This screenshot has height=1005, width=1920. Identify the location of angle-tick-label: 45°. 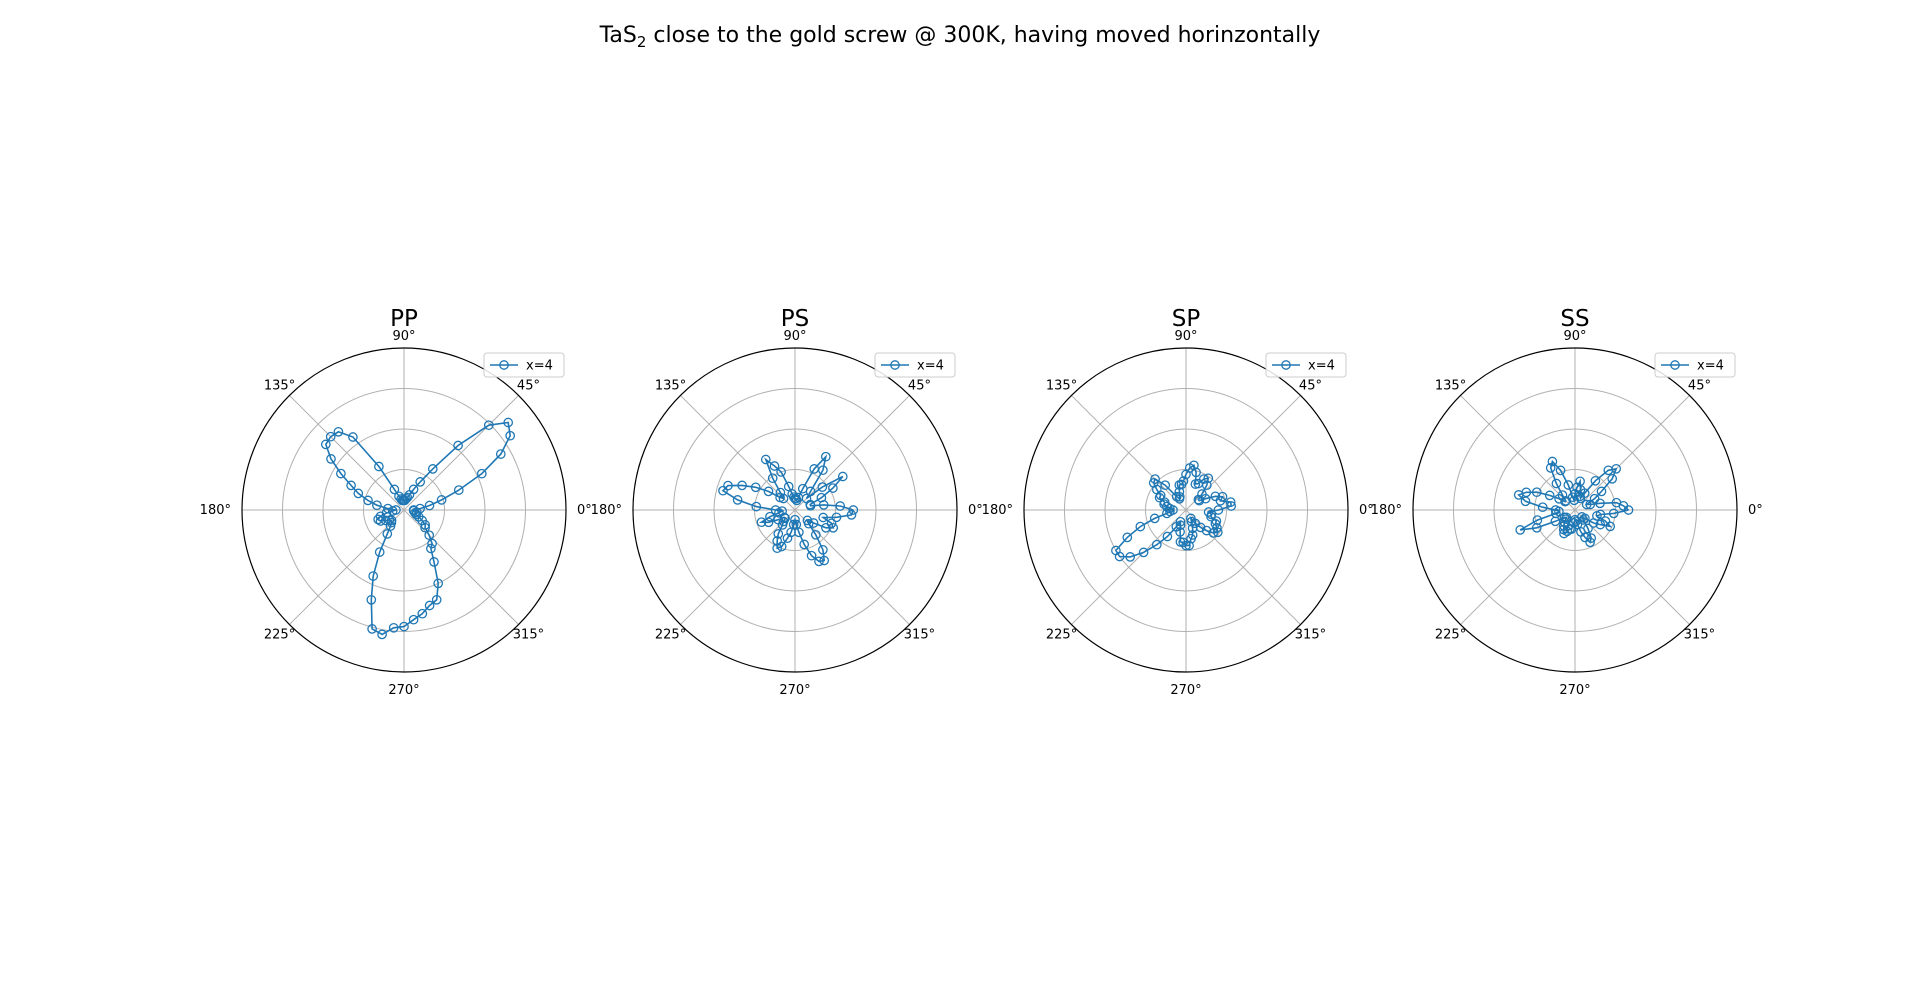
(528, 386).